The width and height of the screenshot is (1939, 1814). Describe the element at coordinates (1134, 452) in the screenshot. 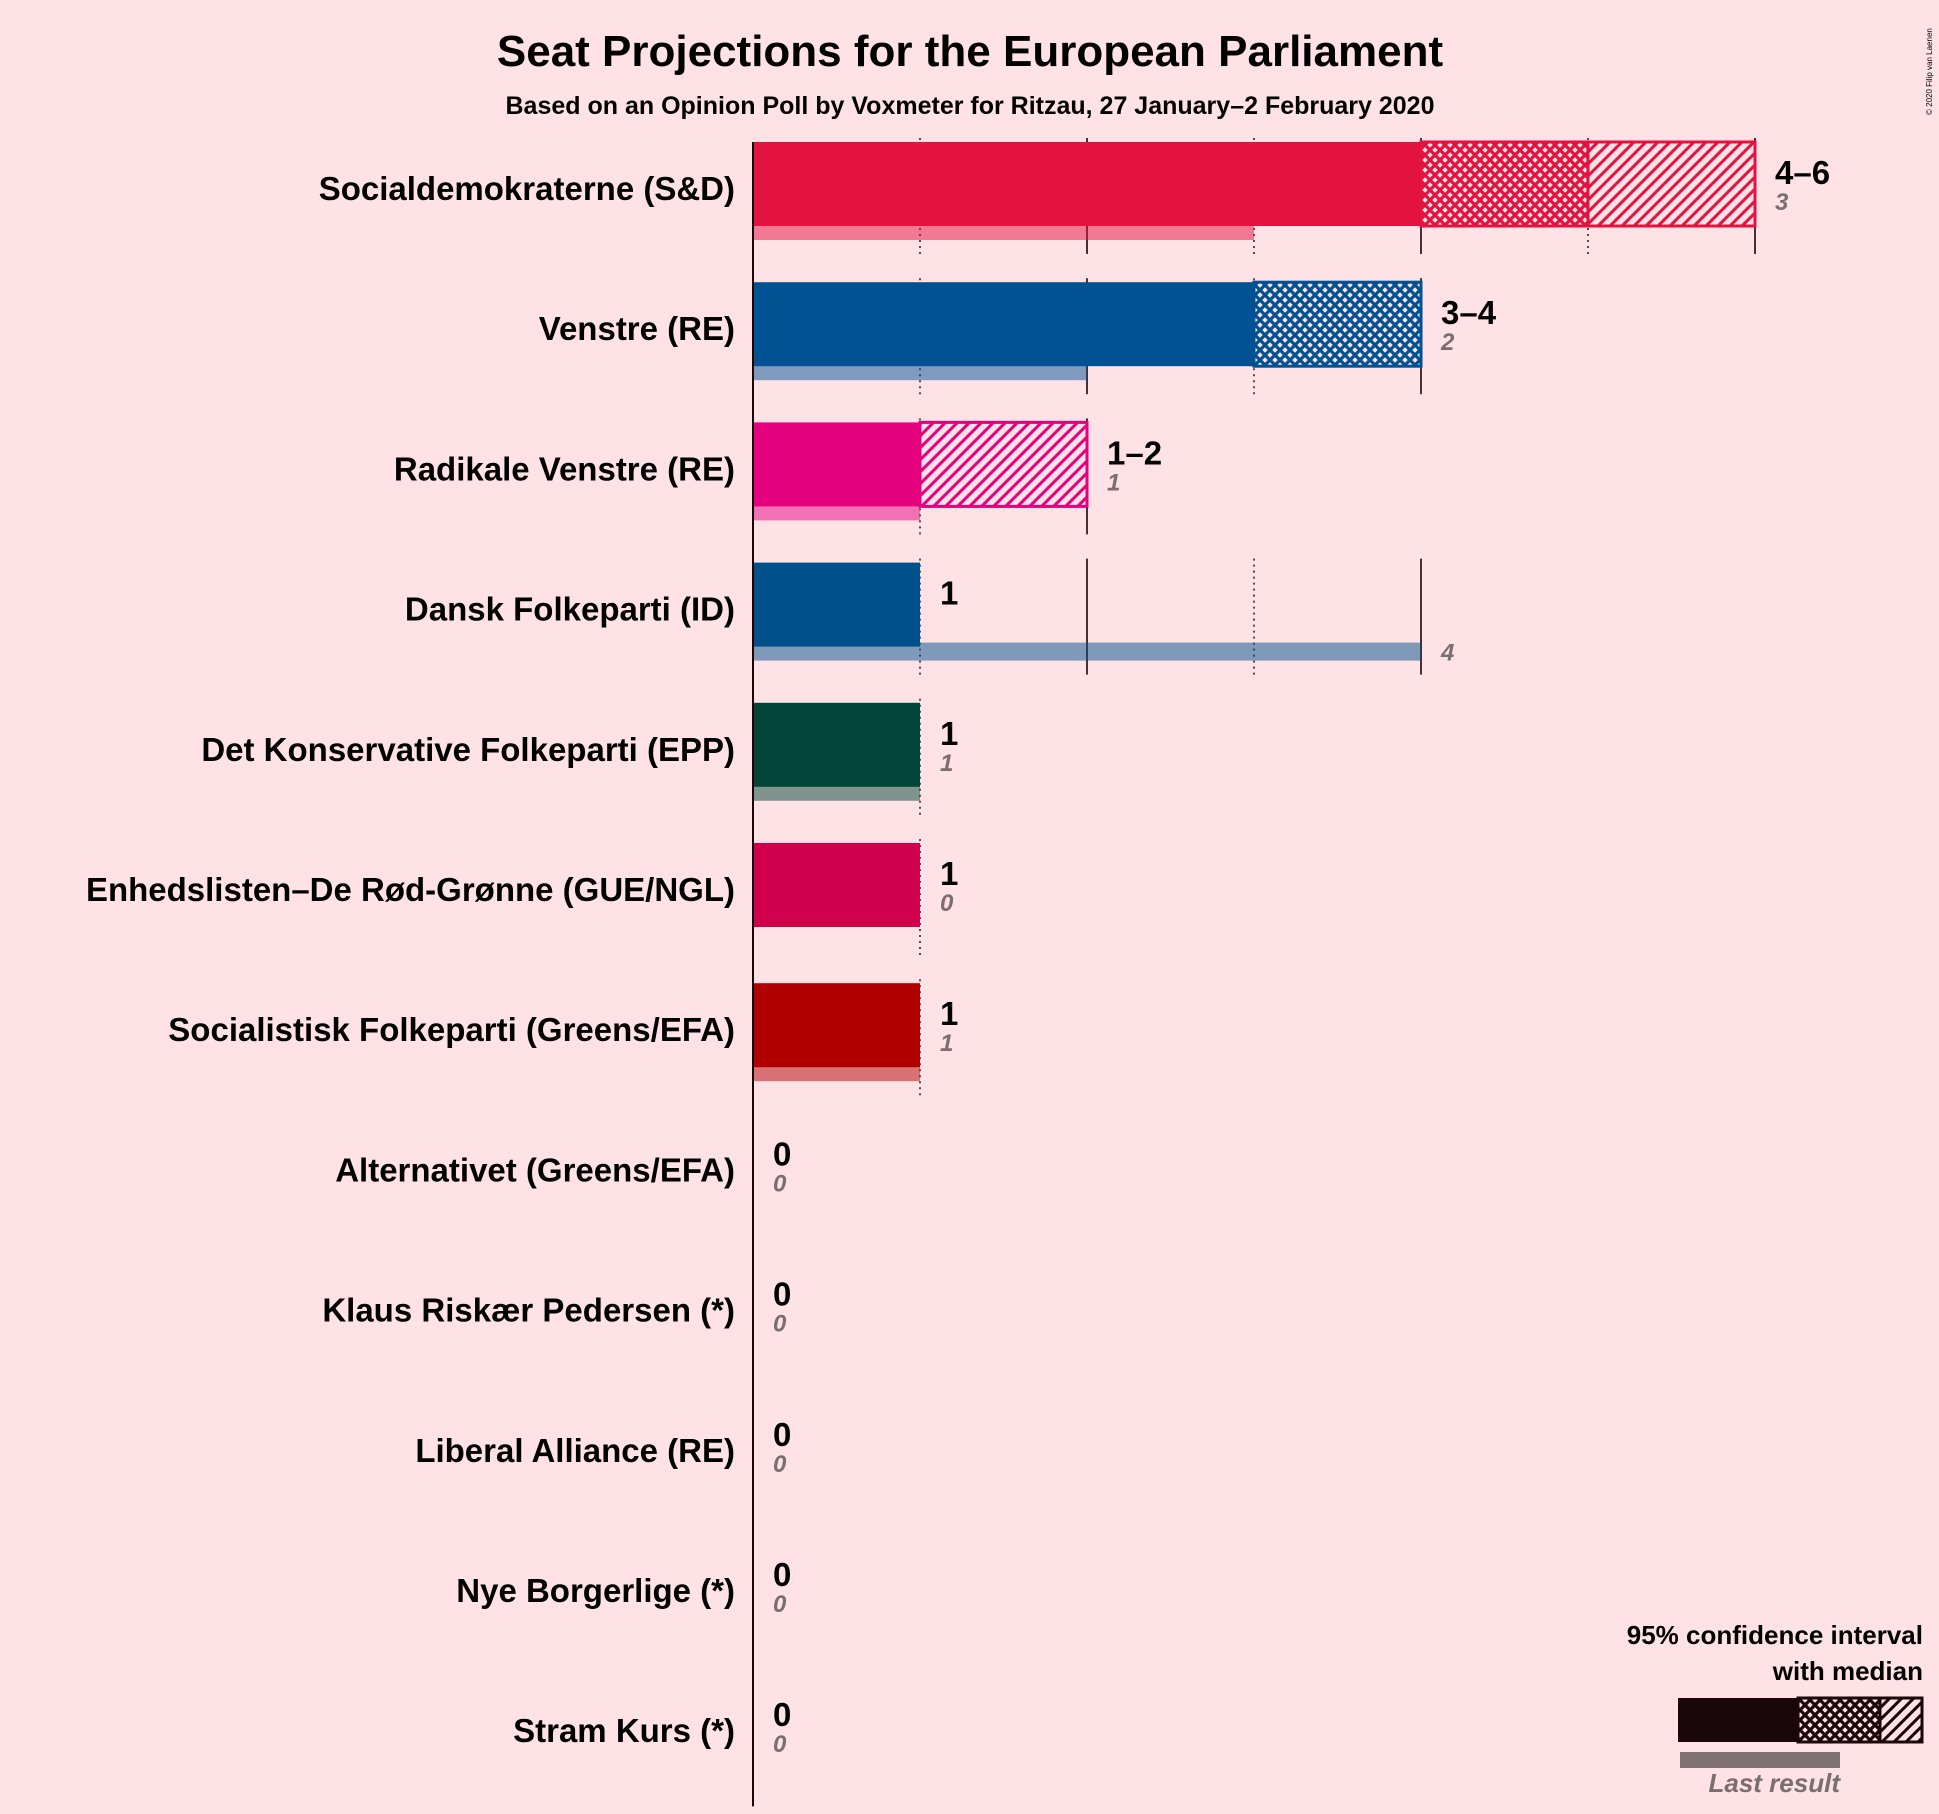

I see `range-label: 1–2` at that location.